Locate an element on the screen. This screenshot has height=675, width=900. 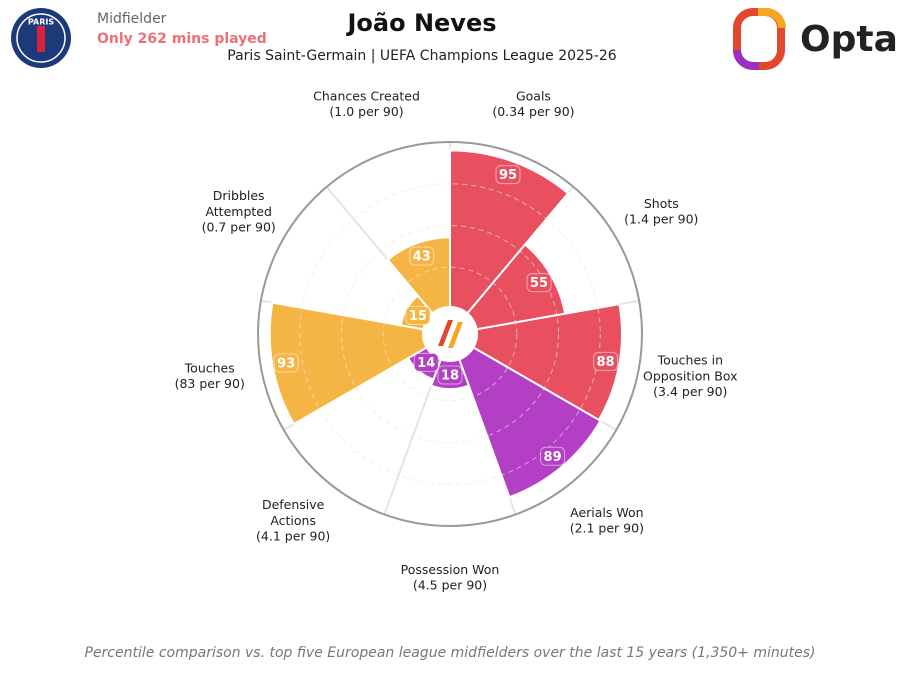
category-label: Possession Won is located at coordinates (450, 569).